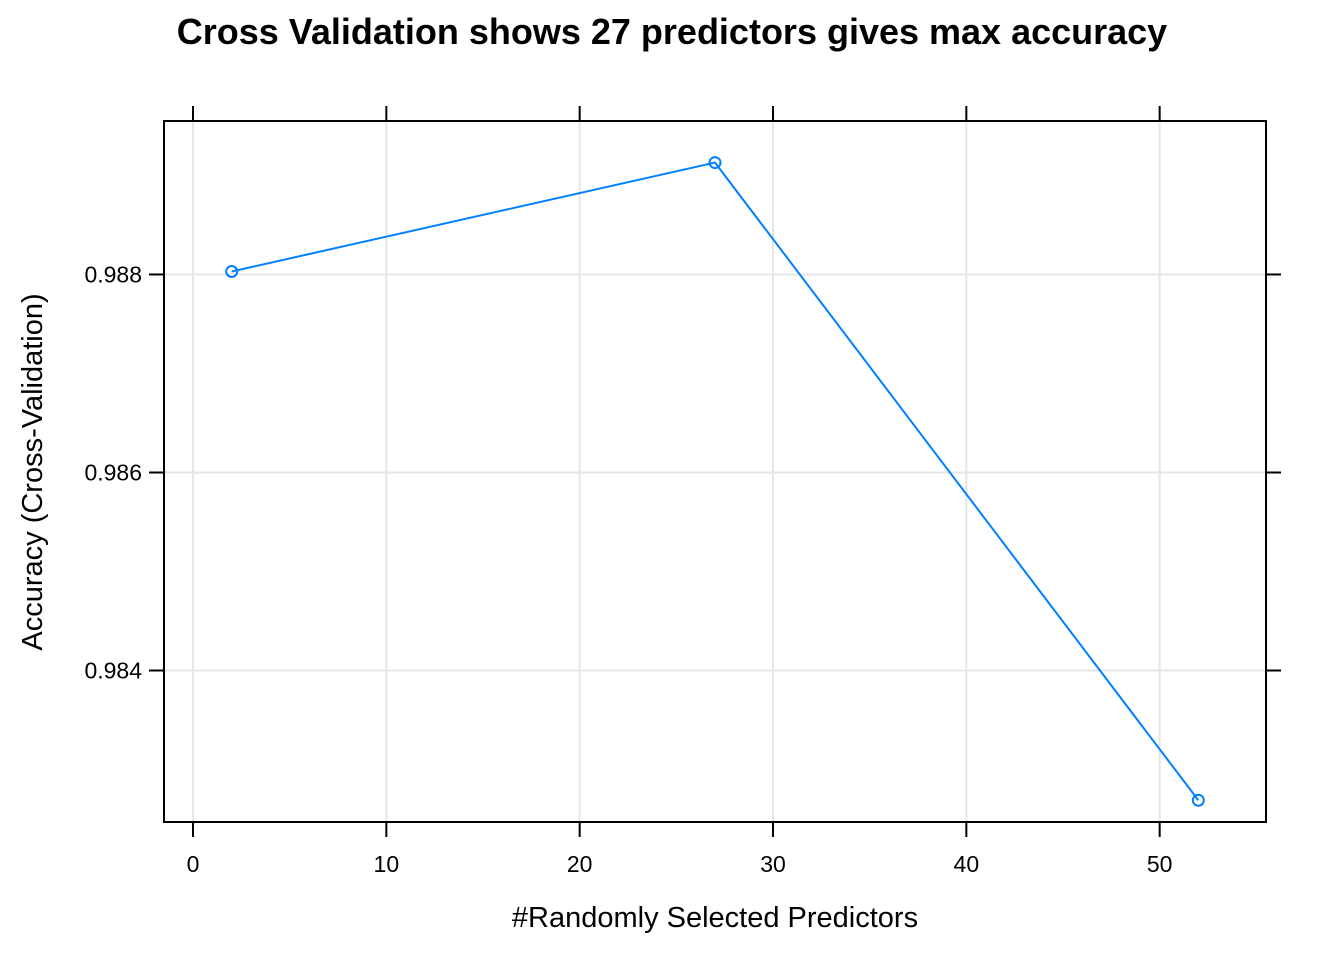  I want to click on y-axis-label: Accuracy (Cross-Validation), so click(33, 471).